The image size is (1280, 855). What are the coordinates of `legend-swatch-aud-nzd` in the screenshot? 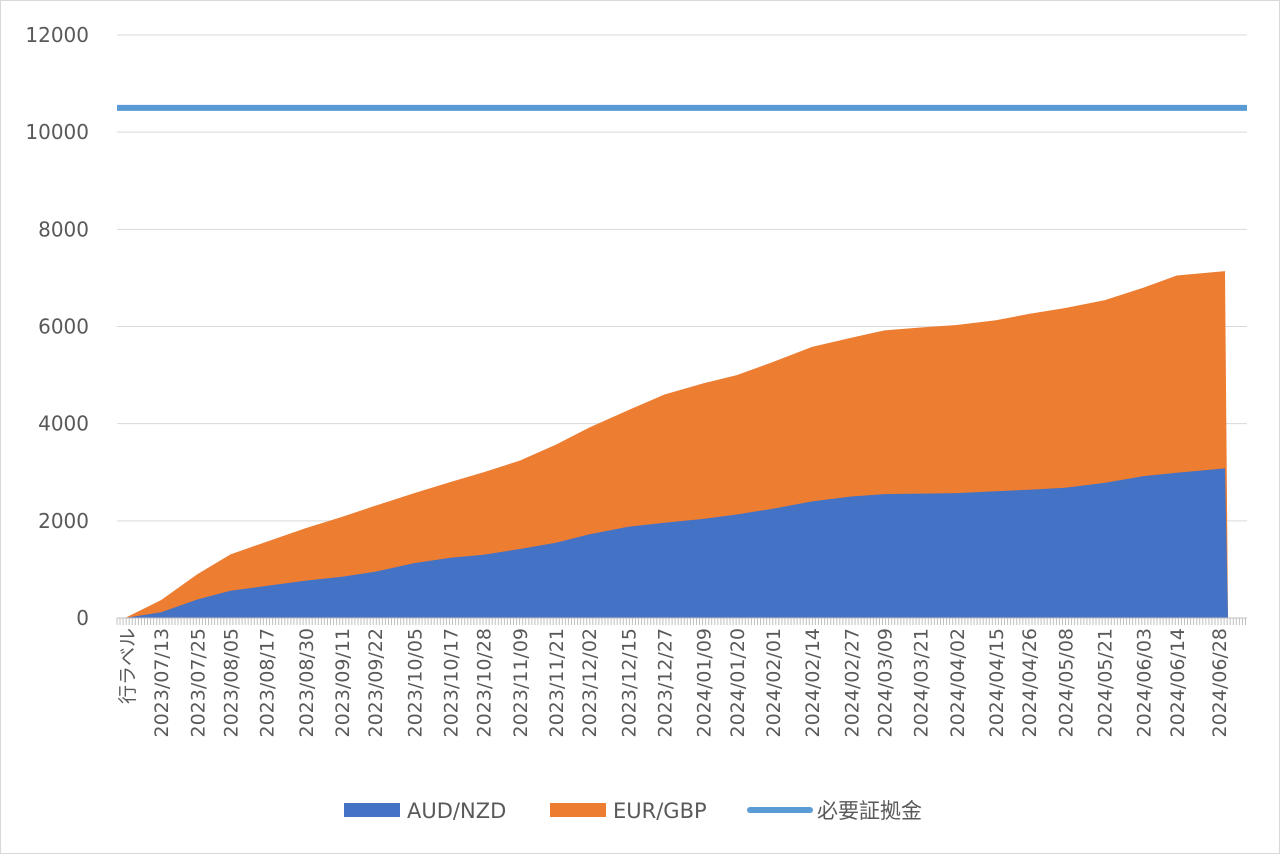 It's located at (372, 810).